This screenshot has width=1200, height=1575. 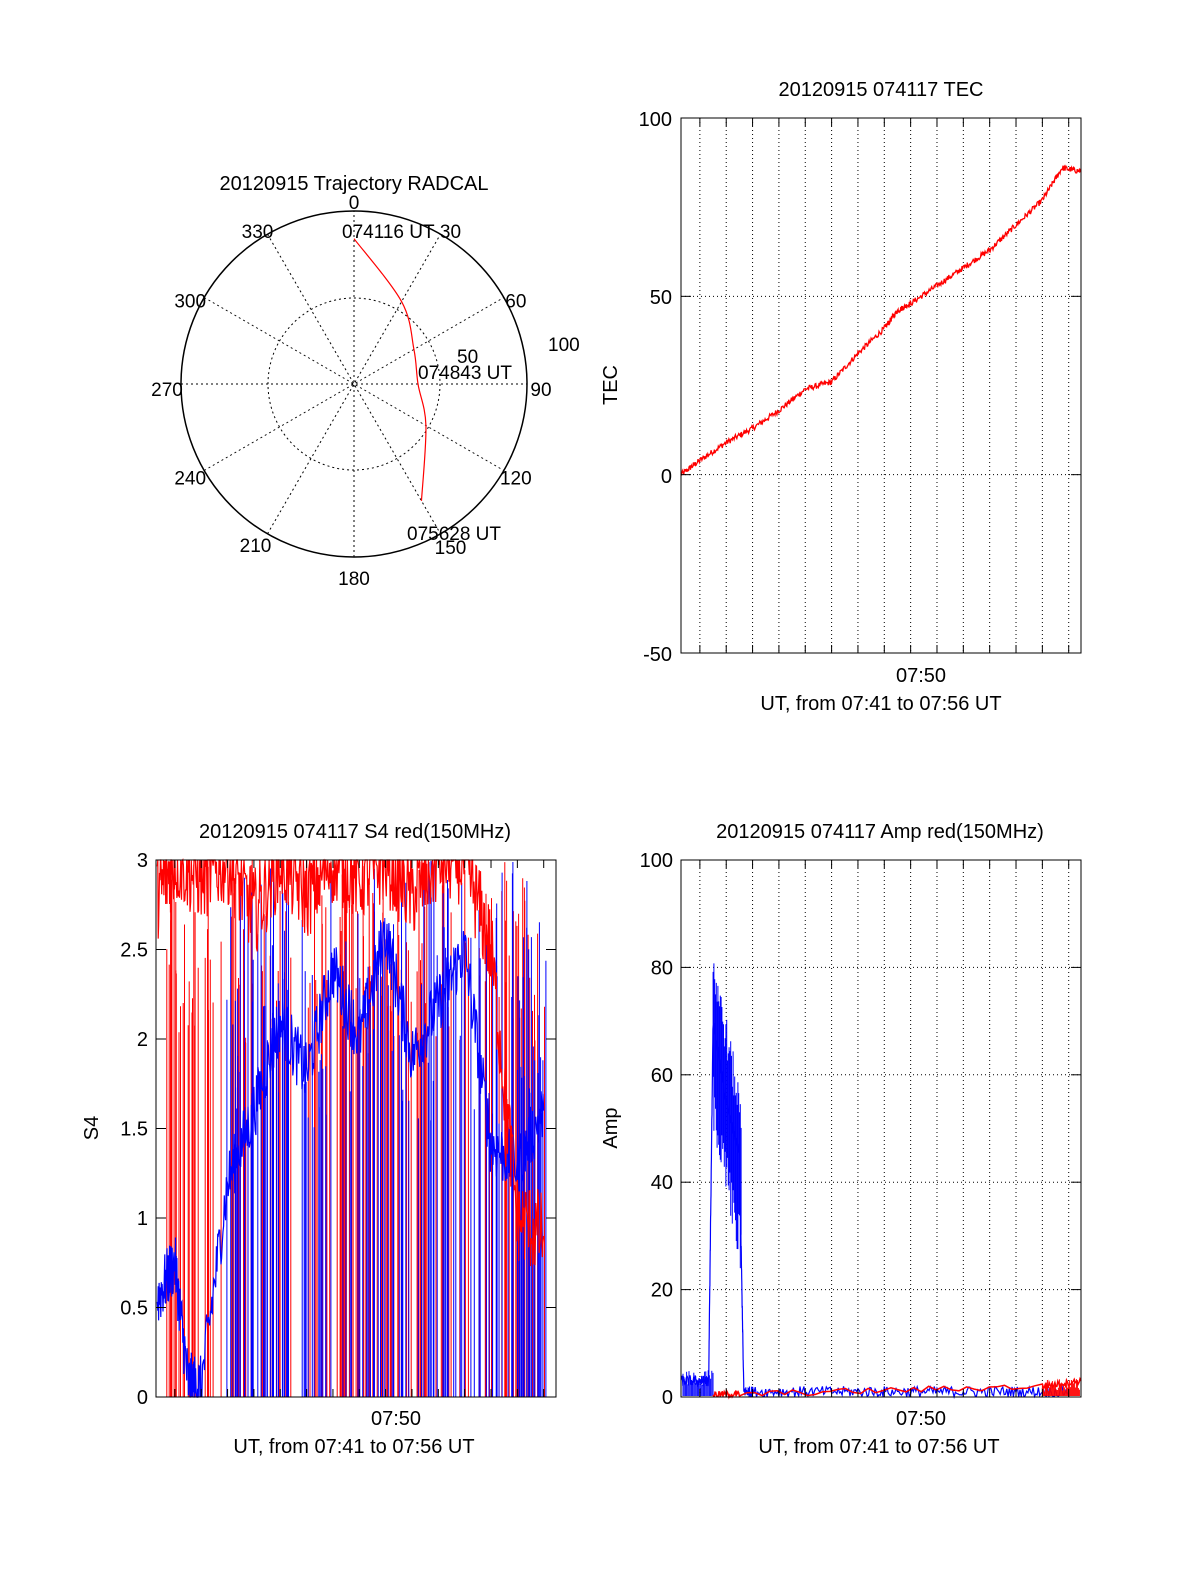 What do you see at coordinates (134, 1309) in the screenshot?
I see `s4-ytick-label: 0.5` at bounding box center [134, 1309].